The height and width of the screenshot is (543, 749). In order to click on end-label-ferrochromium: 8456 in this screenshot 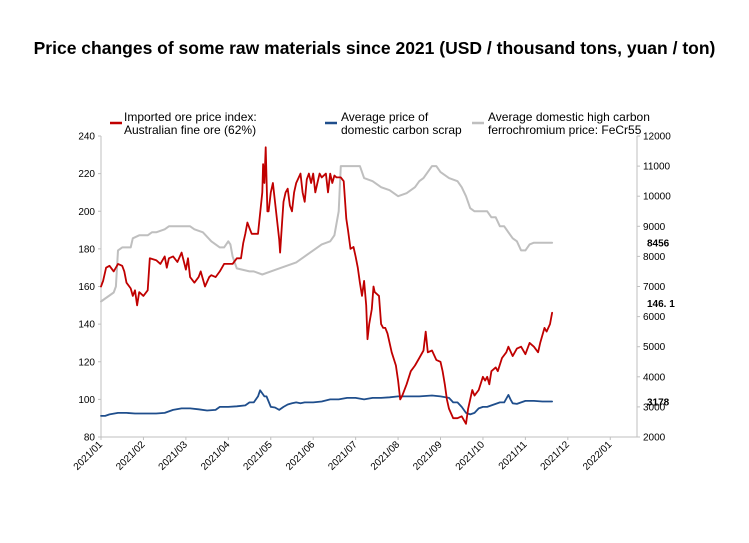, I will do `click(658, 244)`.